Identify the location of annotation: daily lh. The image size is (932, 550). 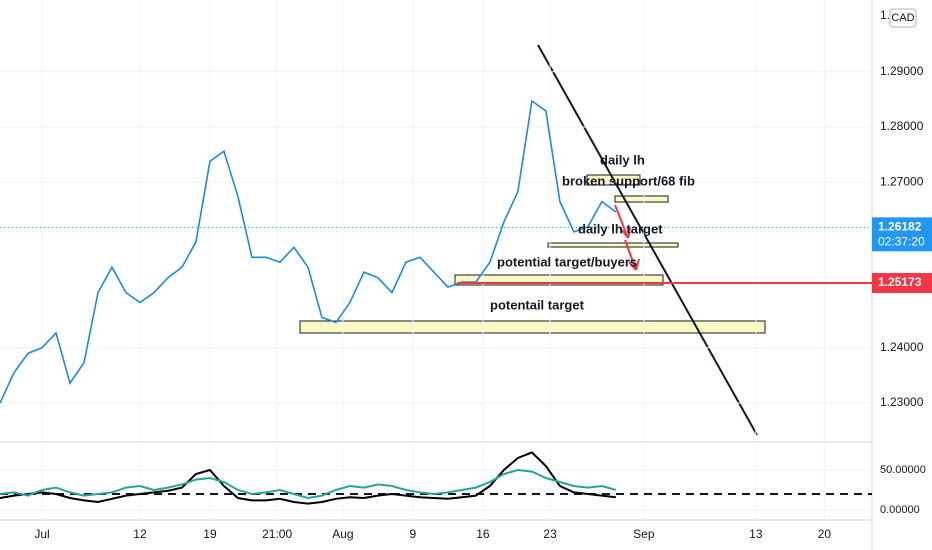
(622, 159).